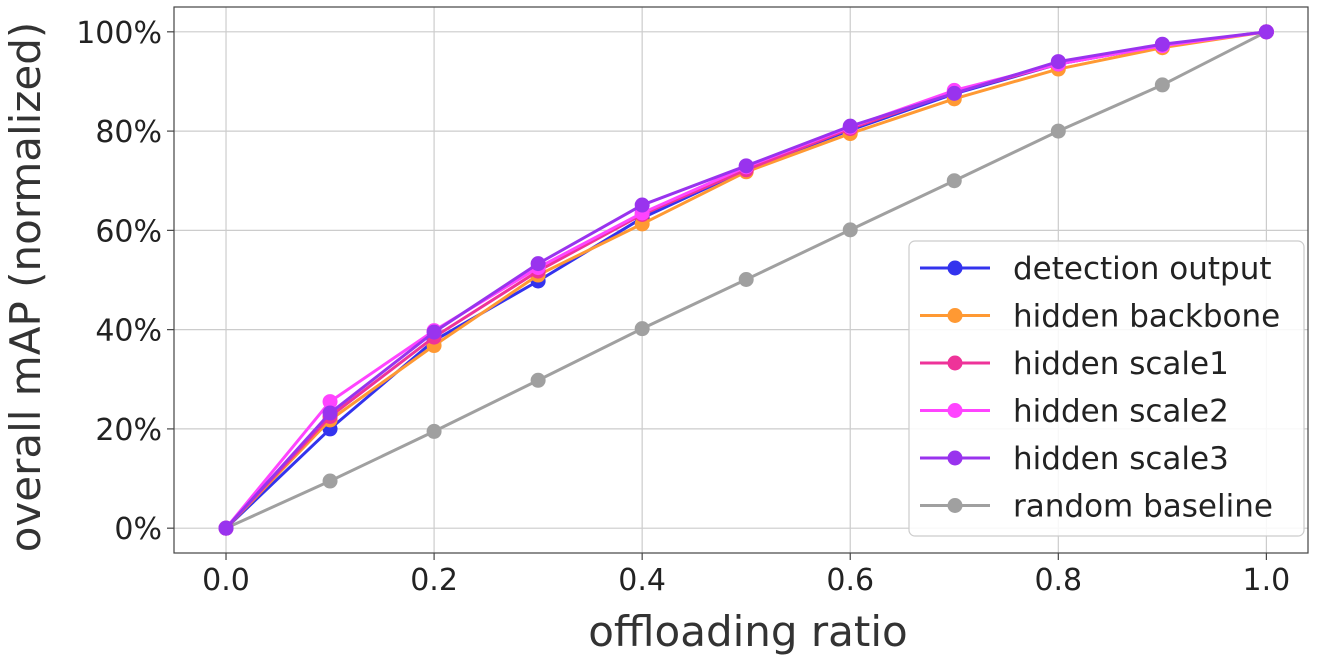 The width and height of the screenshot is (1328, 661). Describe the element at coordinates (1121, 459) in the screenshot. I see `legend-label: hidden scale3` at that location.